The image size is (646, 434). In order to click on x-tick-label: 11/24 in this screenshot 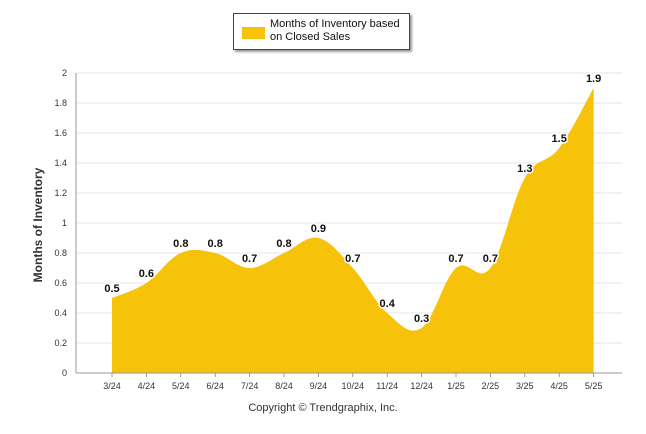, I will do `click(387, 386)`.